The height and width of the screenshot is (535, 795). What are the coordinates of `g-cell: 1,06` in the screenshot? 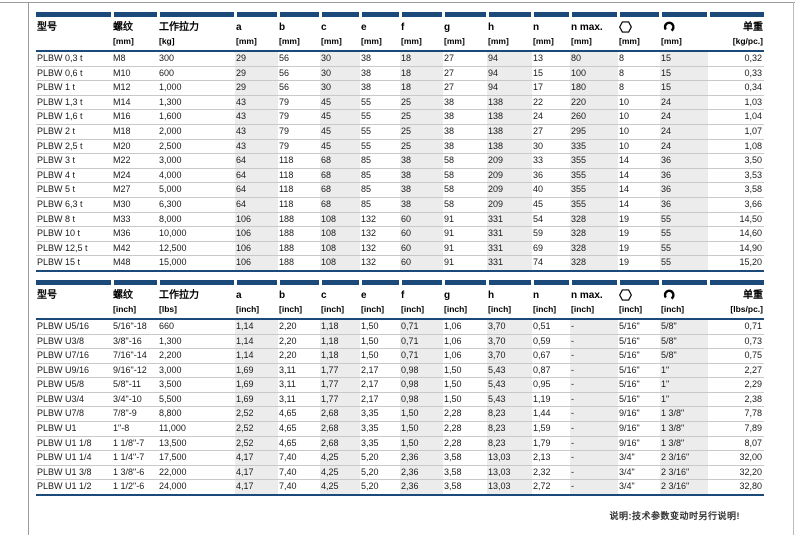 It's located at (465, 326).